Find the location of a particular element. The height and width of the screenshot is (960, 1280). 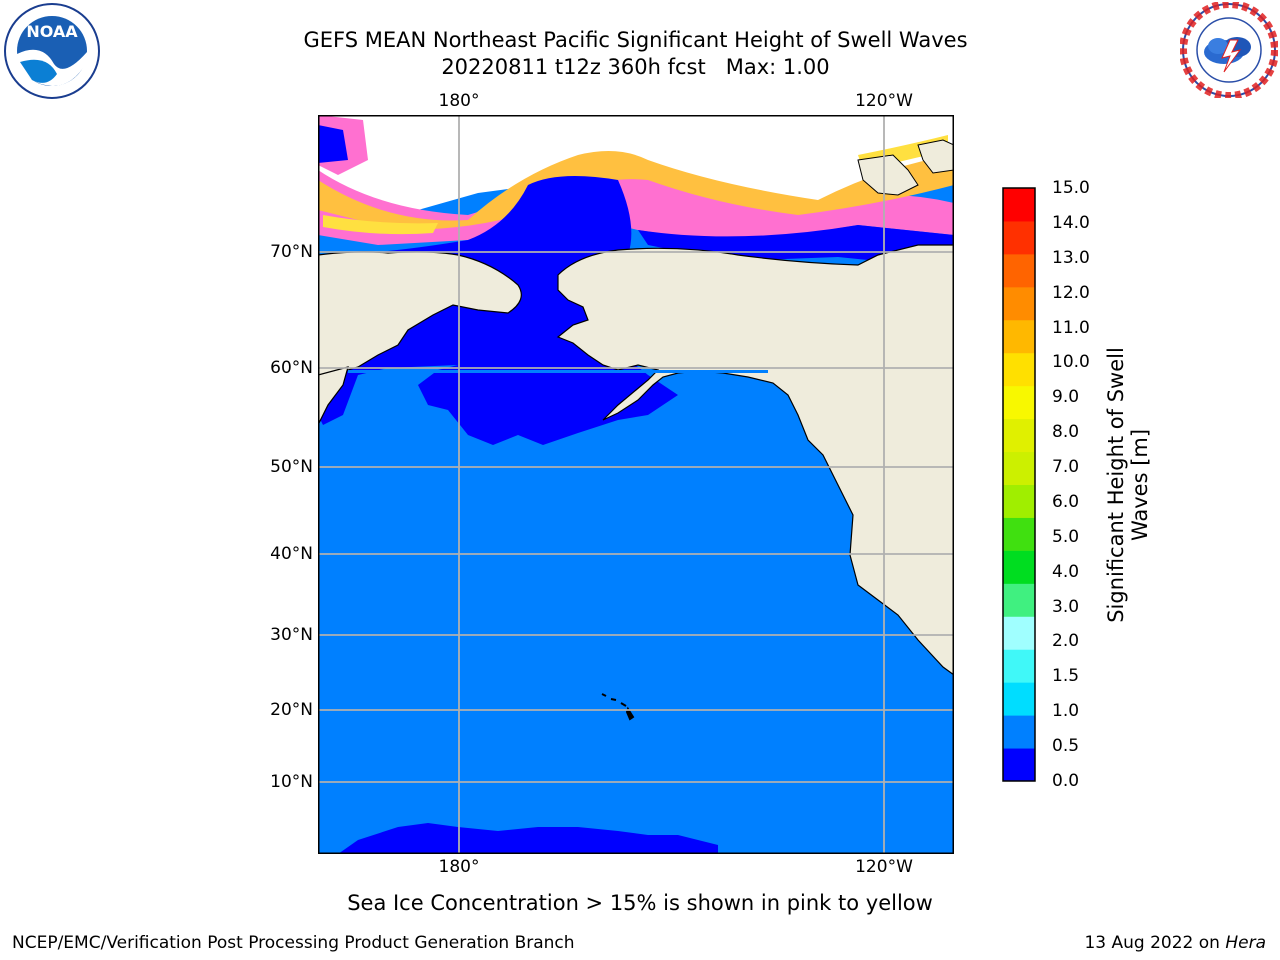

colorbar-tick-label: 6.0 is located at coordinates (1066, 501).